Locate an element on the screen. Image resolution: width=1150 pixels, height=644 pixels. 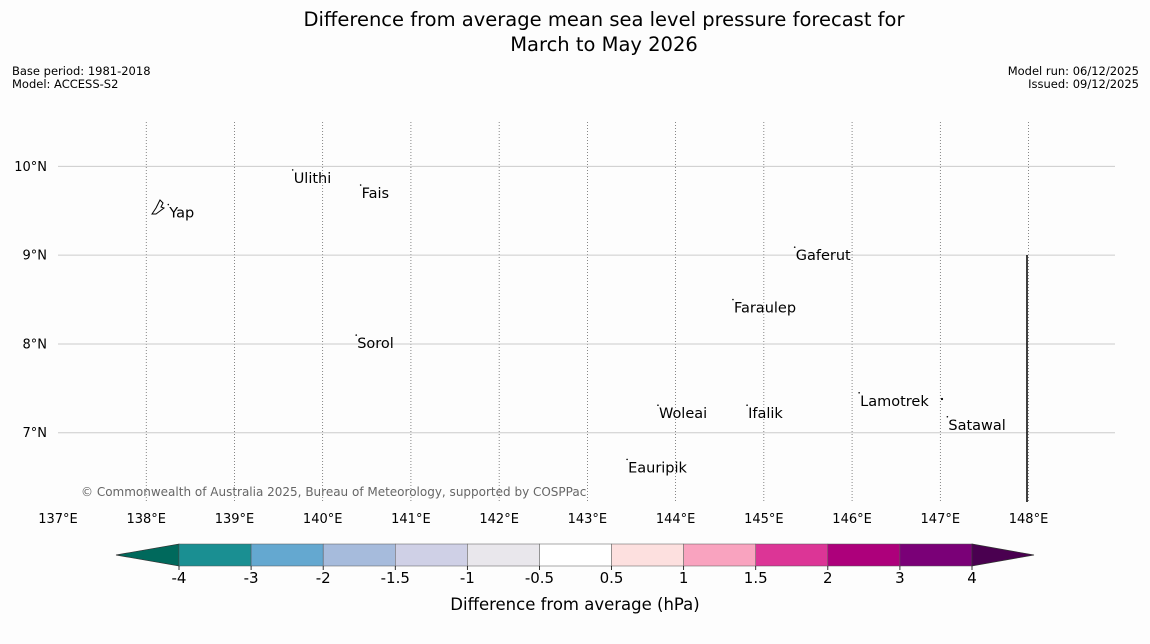
colorbar-tick-label: -2 is located at coordinates (323, 578).